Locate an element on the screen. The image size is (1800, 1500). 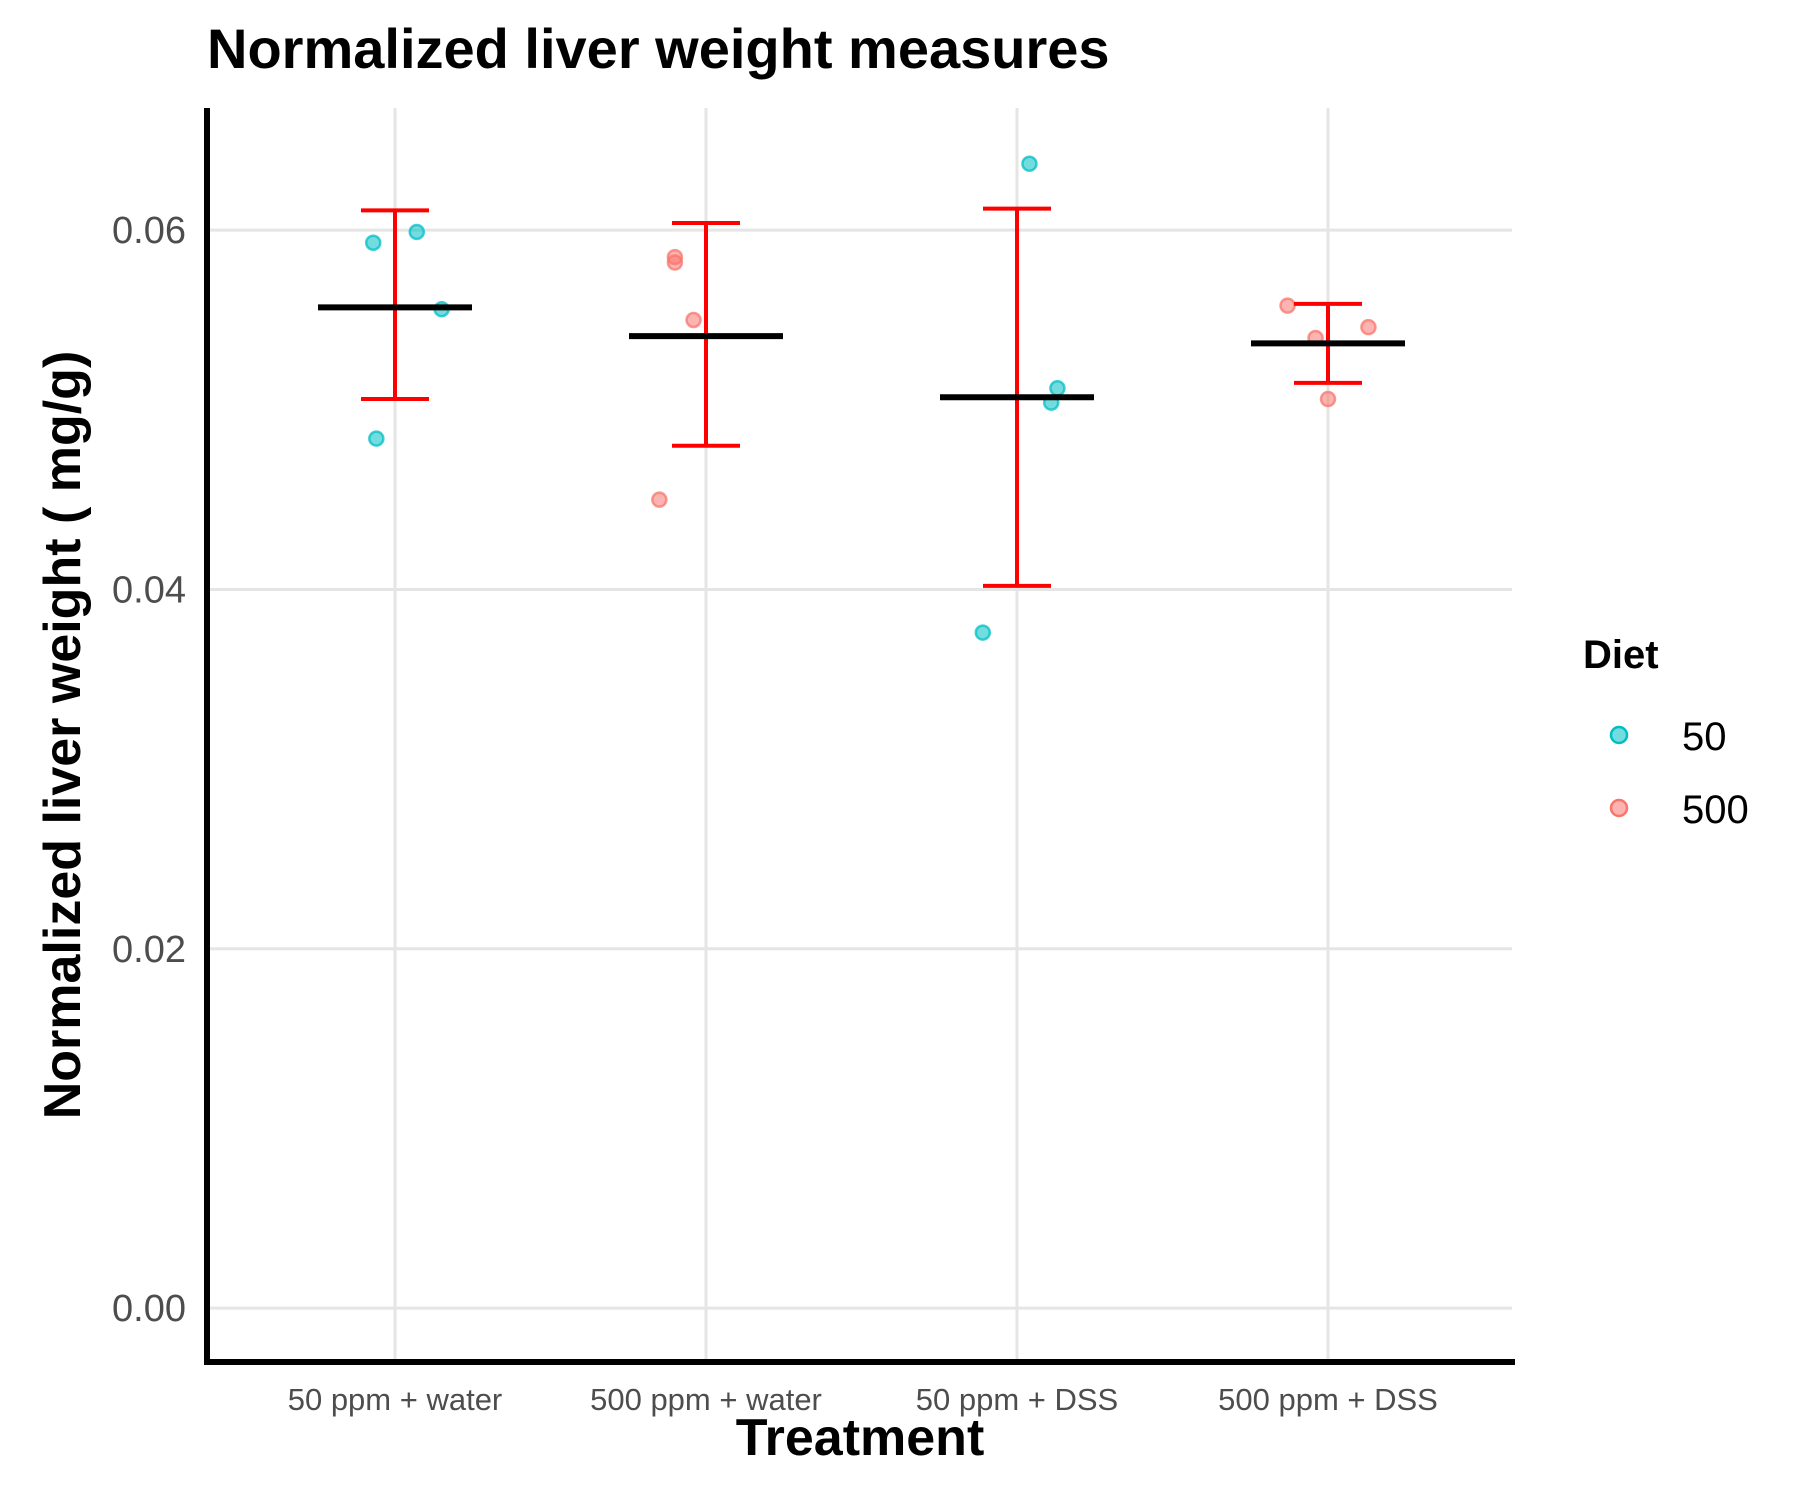
legend-title: Diet is located at coordinates (1621, 655).